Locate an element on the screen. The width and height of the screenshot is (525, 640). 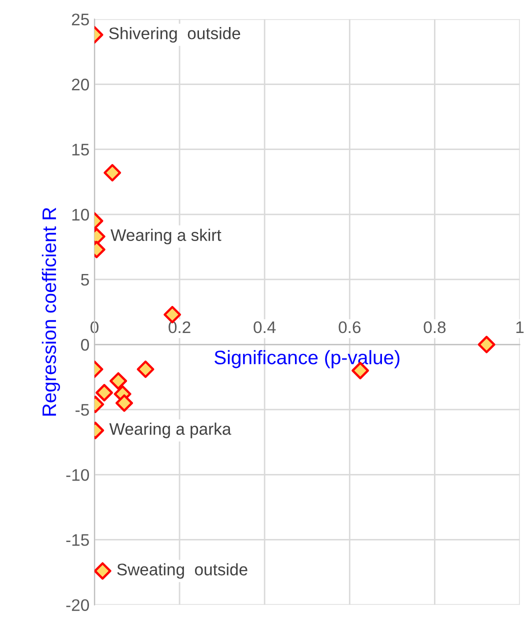
y-tick-label: -10 is located at coordinates (77, 475).